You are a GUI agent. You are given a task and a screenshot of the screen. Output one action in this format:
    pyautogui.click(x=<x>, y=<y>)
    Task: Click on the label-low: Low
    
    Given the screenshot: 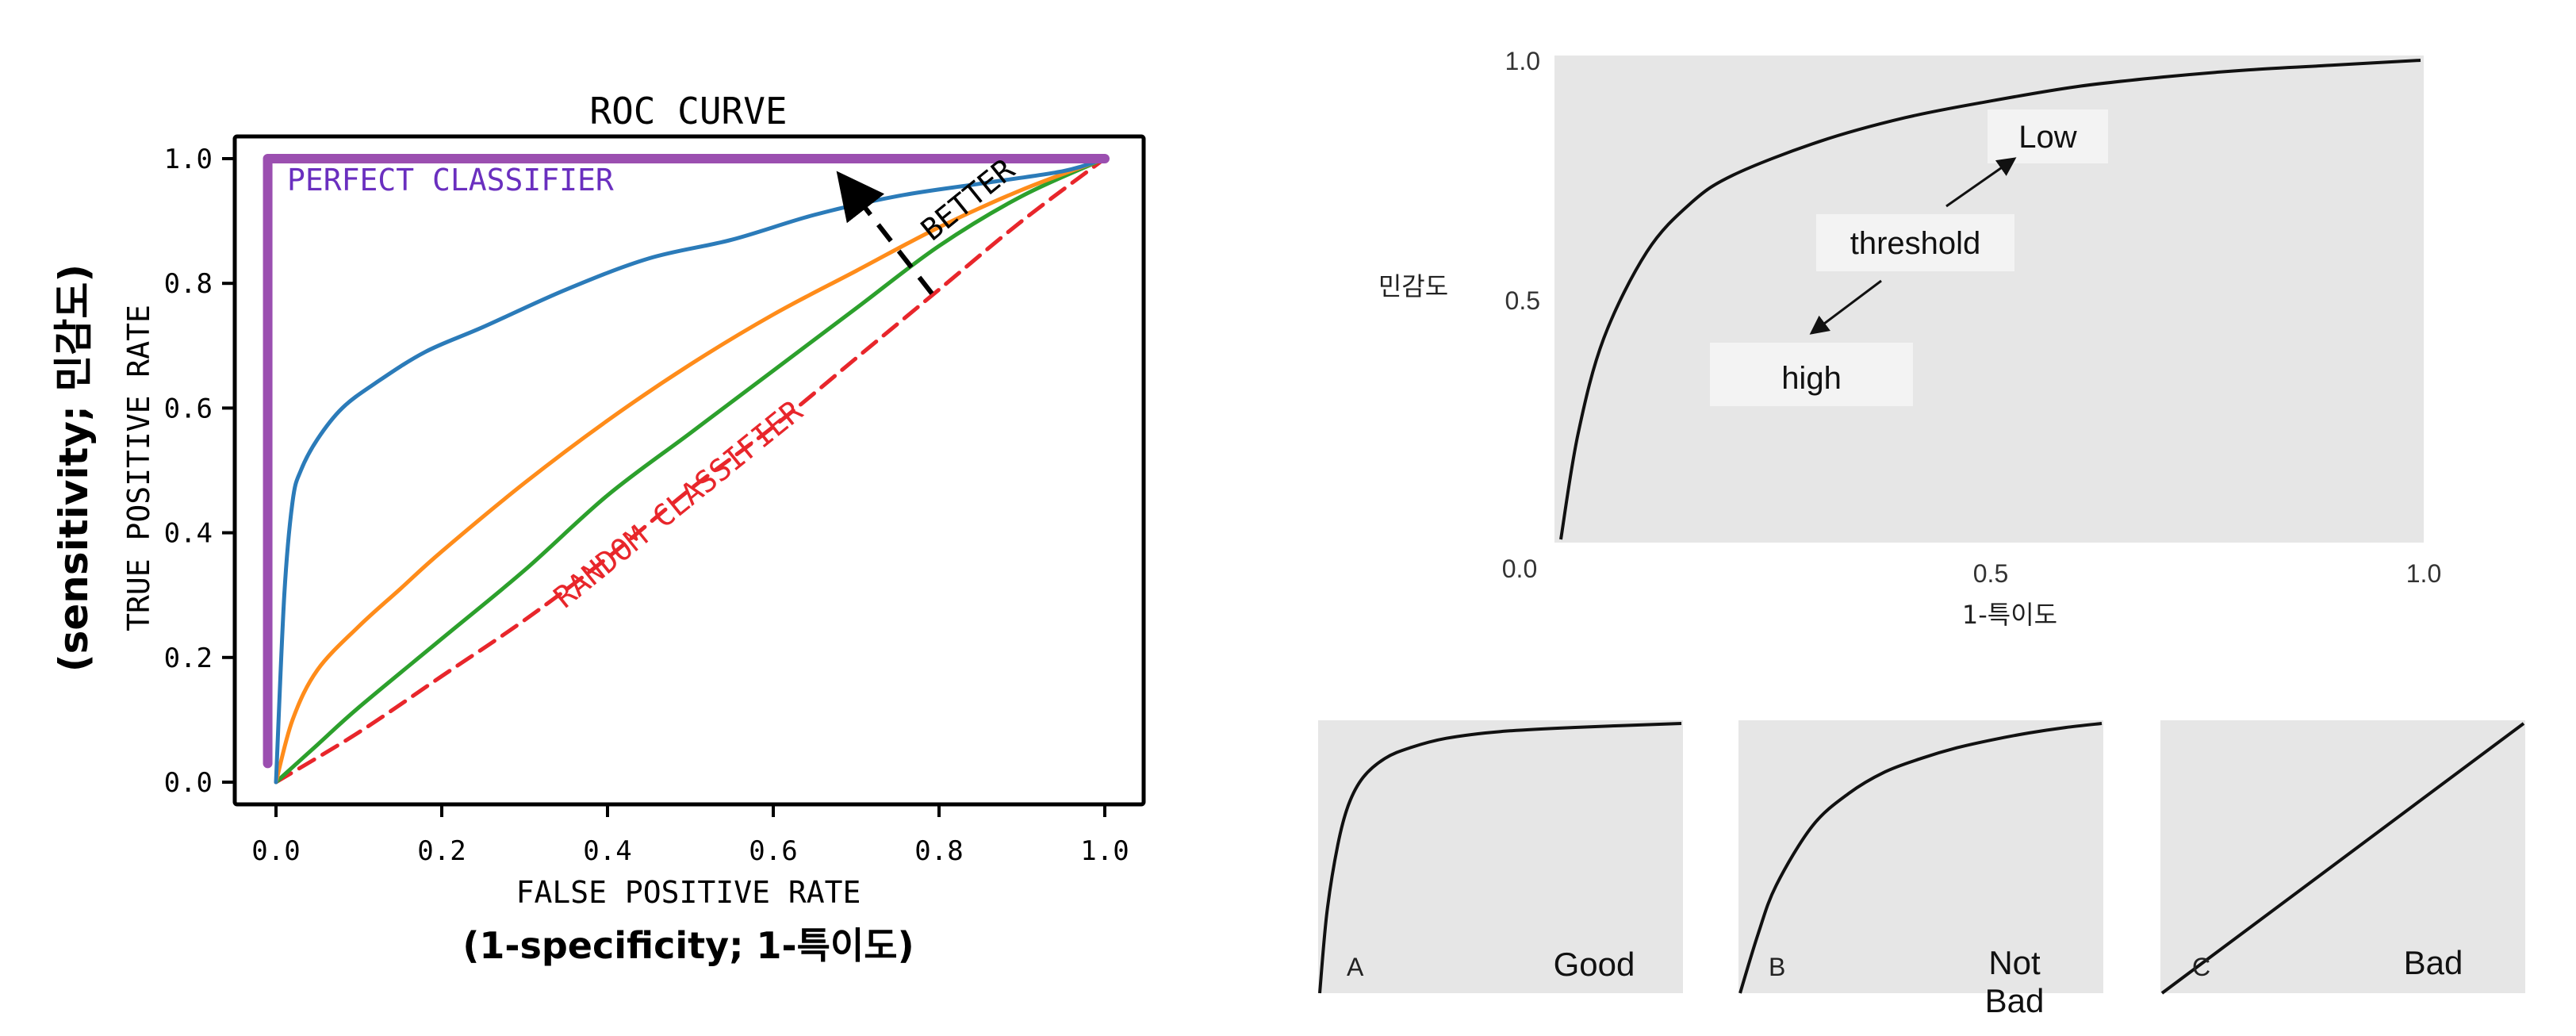 What is the action you would take?
    pyautogui.click(x=2047, y=137)
    